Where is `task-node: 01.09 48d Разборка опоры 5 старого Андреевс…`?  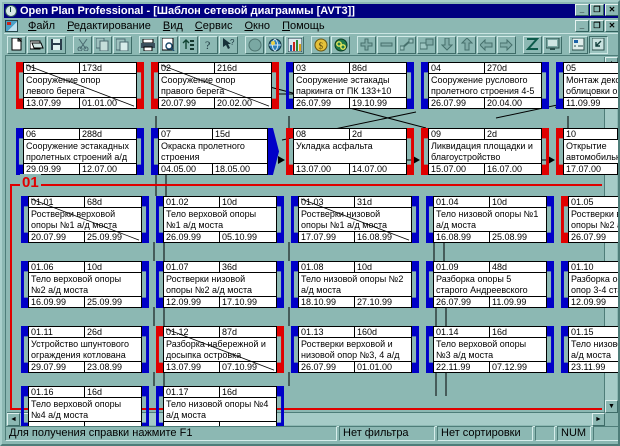 task-node: 01.09 48d Разборка опоры 5 старого Андреевс… is located at coordinates (490, 284).